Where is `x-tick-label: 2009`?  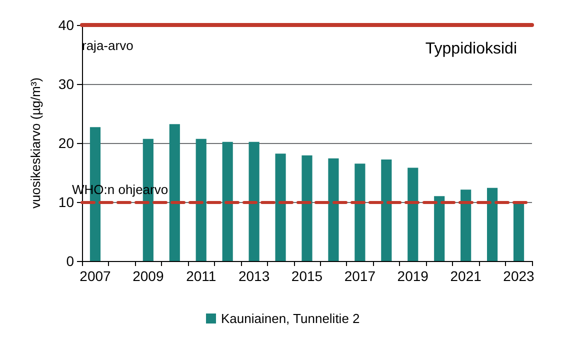 x-tick-label: 2009 is located at coordinates (148, 276).